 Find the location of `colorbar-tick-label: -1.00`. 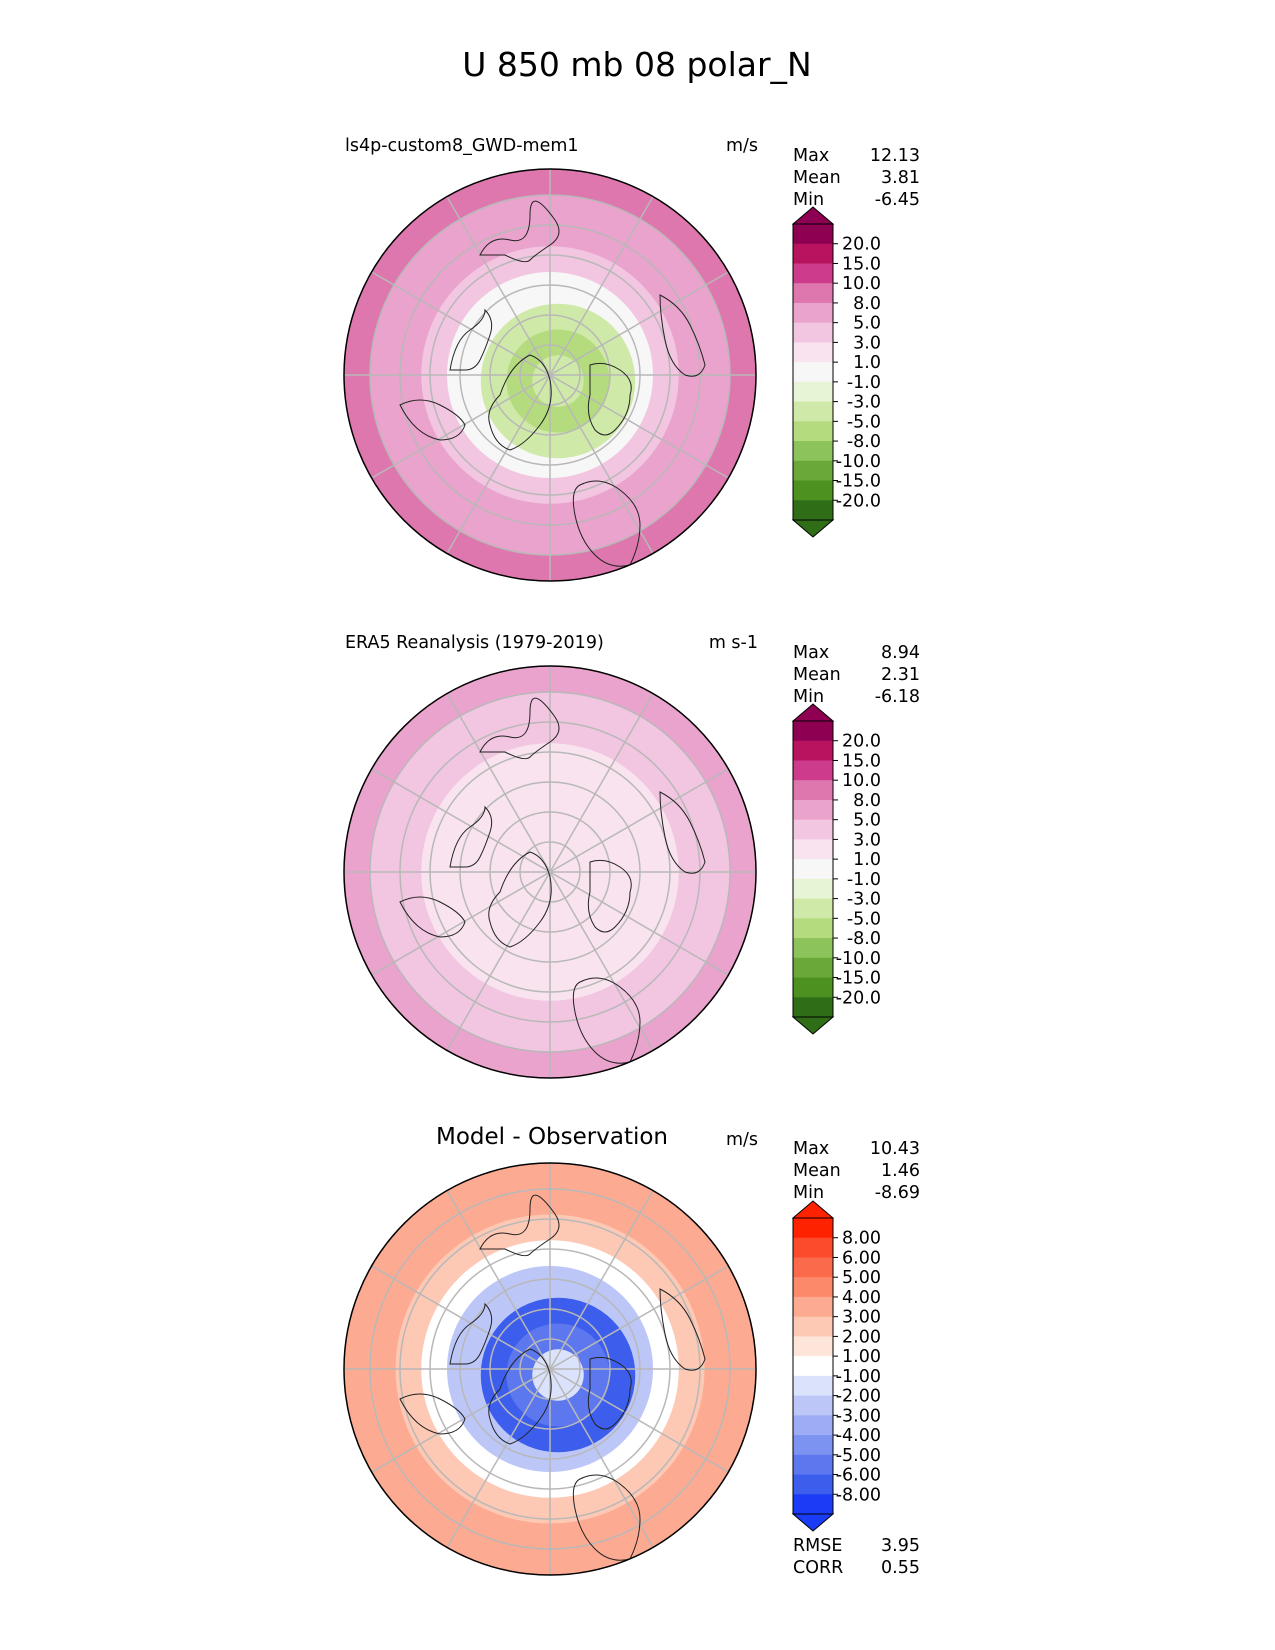

colorbar-tick-label: -1.00 is located at coordinates (858, 1377).